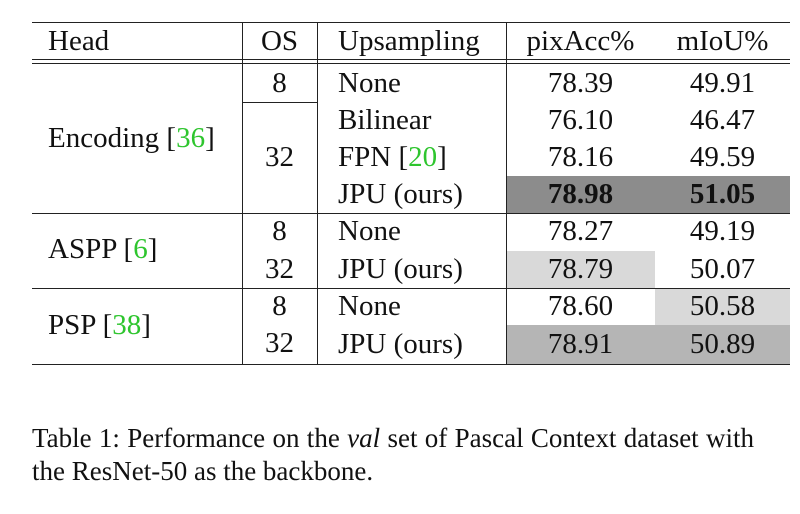 This screenshot has width=800, height=514. What do you see at coordinates (411, 22) in the screenshot?
I see `top-rule` at bounding box center [411, 22].